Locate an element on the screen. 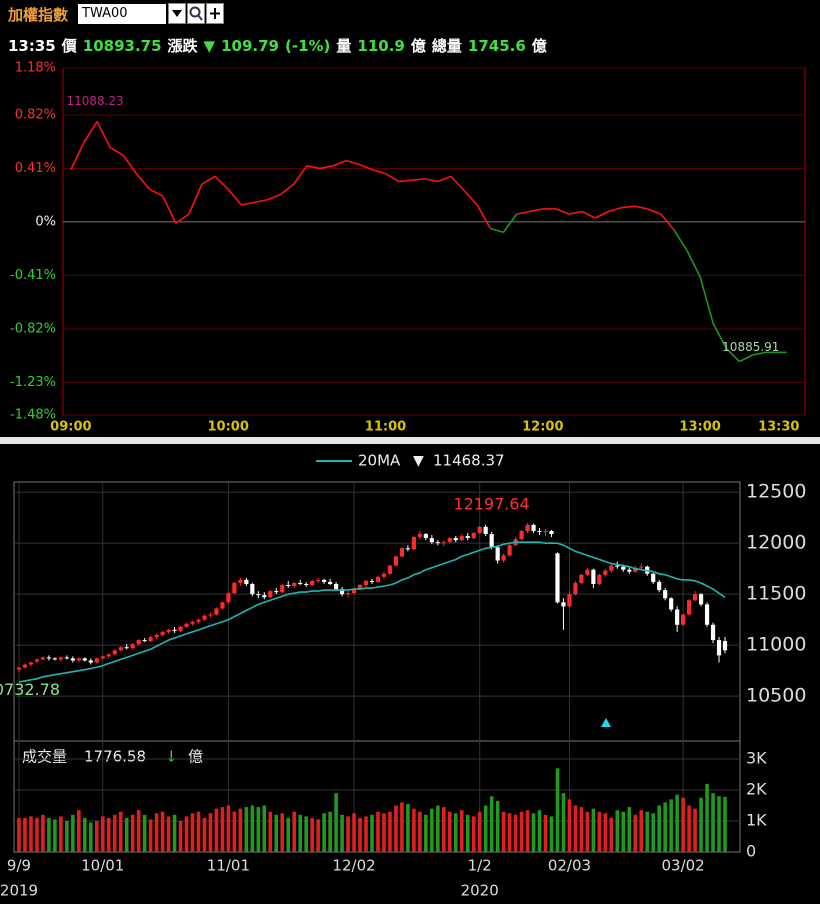 This screenshot has width=820, height=904. y-tick-label: 0.82% is located at coordinates (35, 114).